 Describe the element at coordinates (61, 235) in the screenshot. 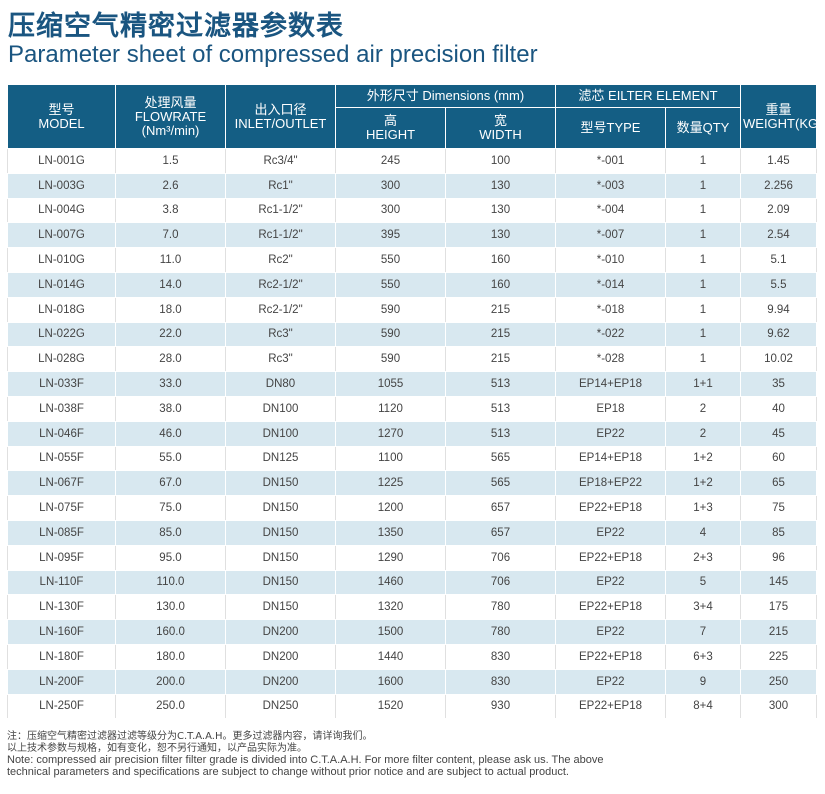

I see `cell-model: LN-007G` at that location.